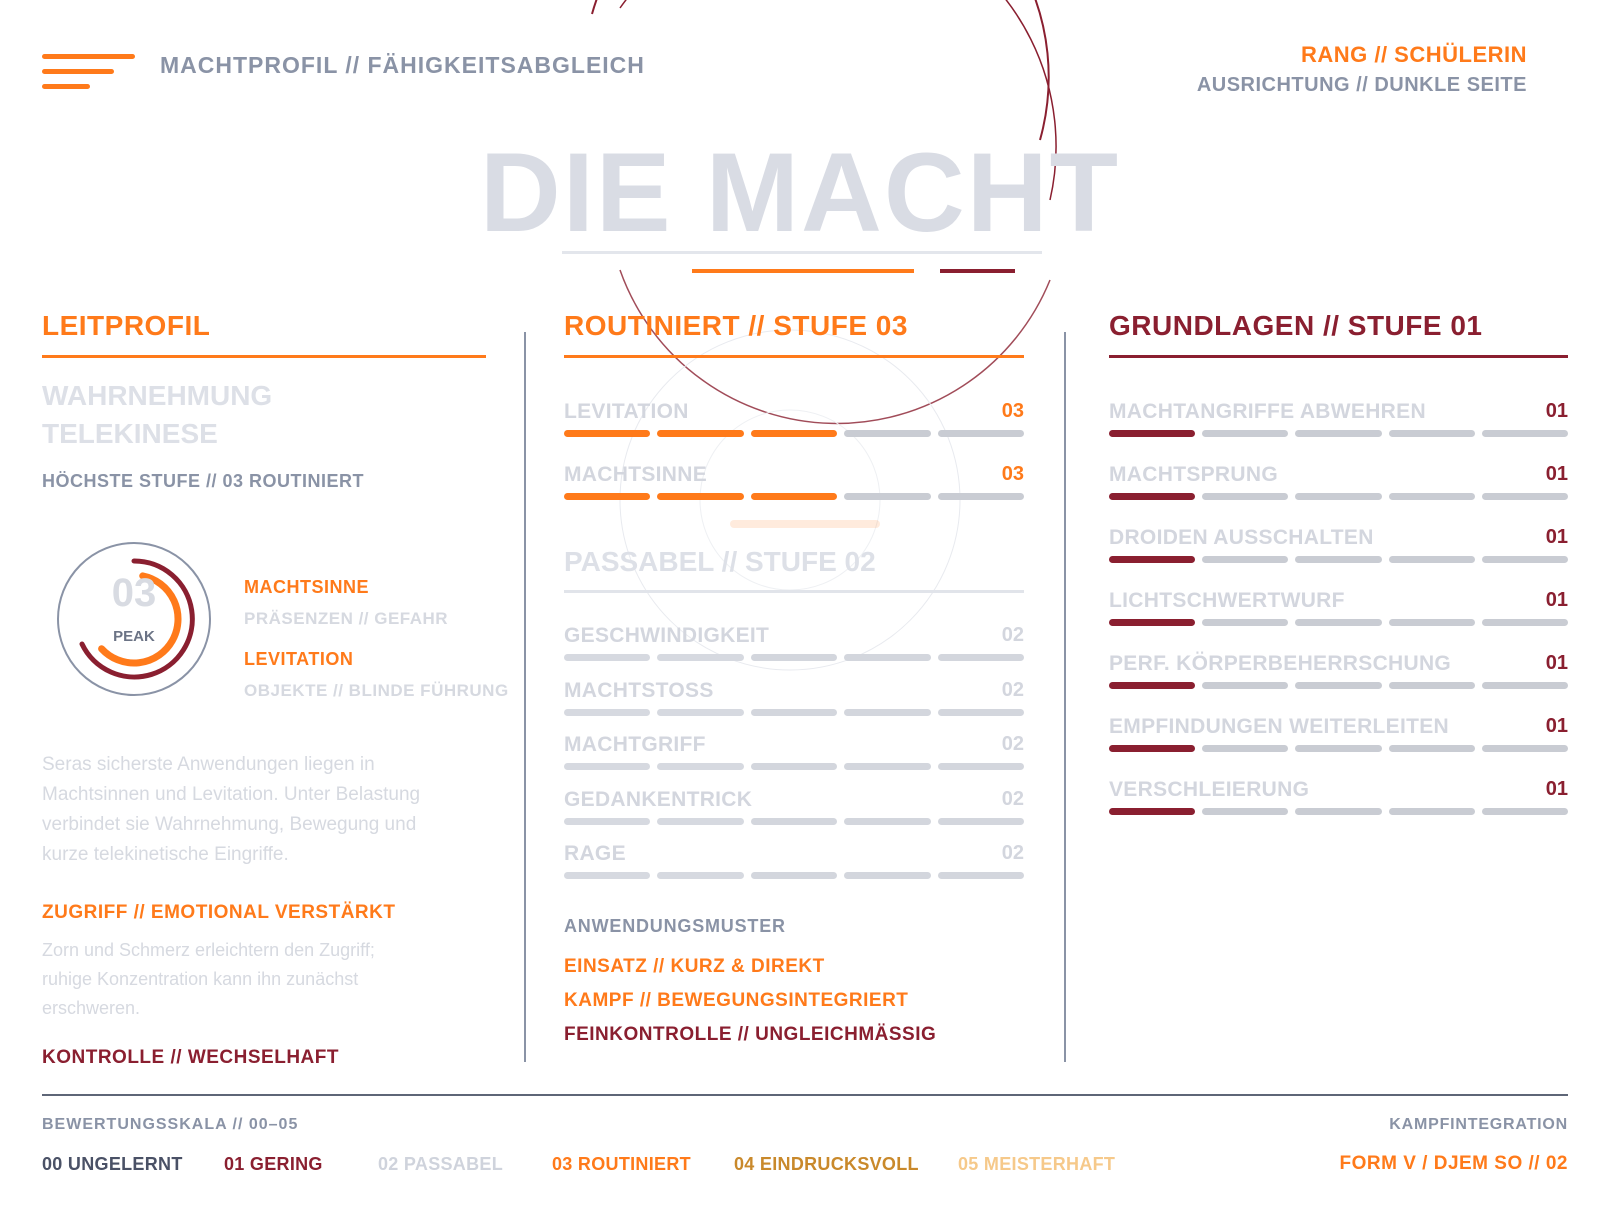 This screenshot has height=1220, width=1600. I want to click on grundlagen-rule, so click(1338, 356).